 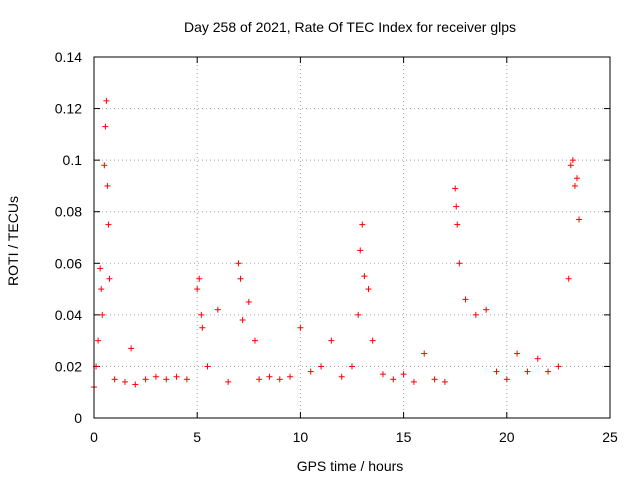 What do you see at coordinates (78, 418) in the screenshot?
I see `y-tick-label: 0` at bounding box center [78, 418].